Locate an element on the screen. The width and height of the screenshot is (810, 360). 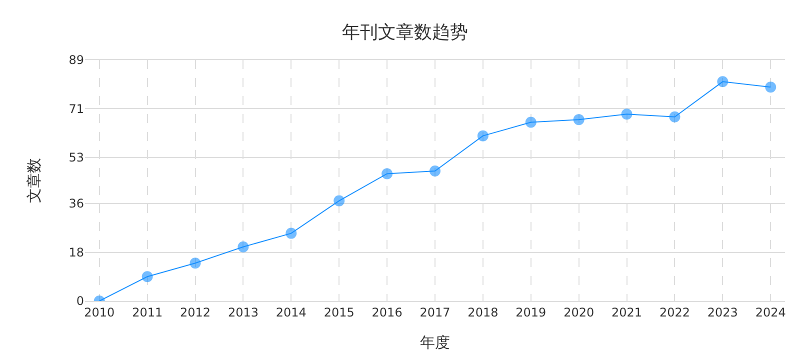
y-tick-label: 36 is located at coordinates (76, 203).